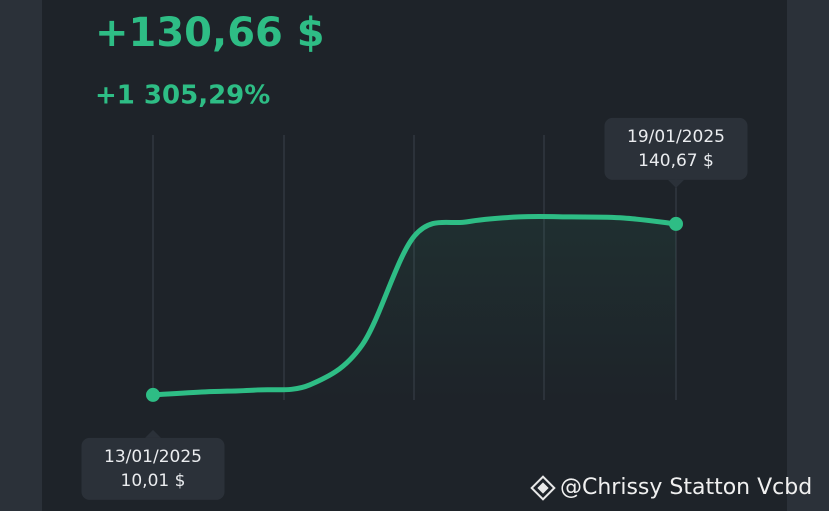  I want to click on tooltip-date: 19/01/2025, so click(676, 137).